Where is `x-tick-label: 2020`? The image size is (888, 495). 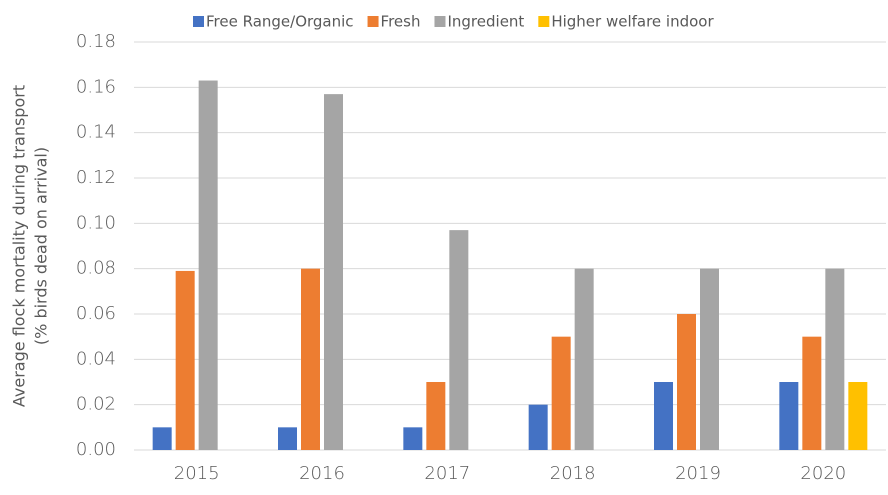
x-tick-label: 2020 is located at coordinates (823, 473).